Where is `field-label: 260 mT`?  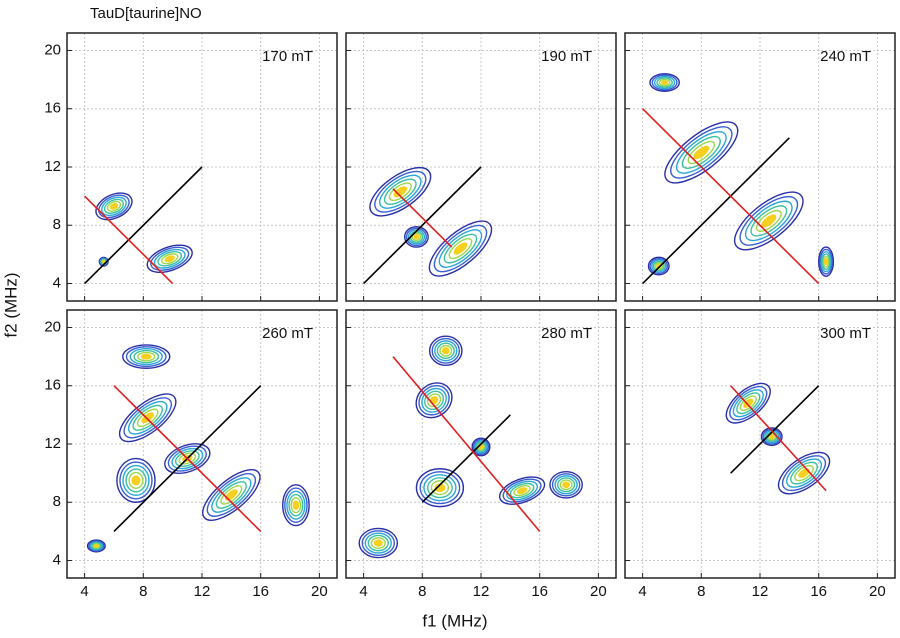
field-label: 260 mT is located at coordinates (287, 333).